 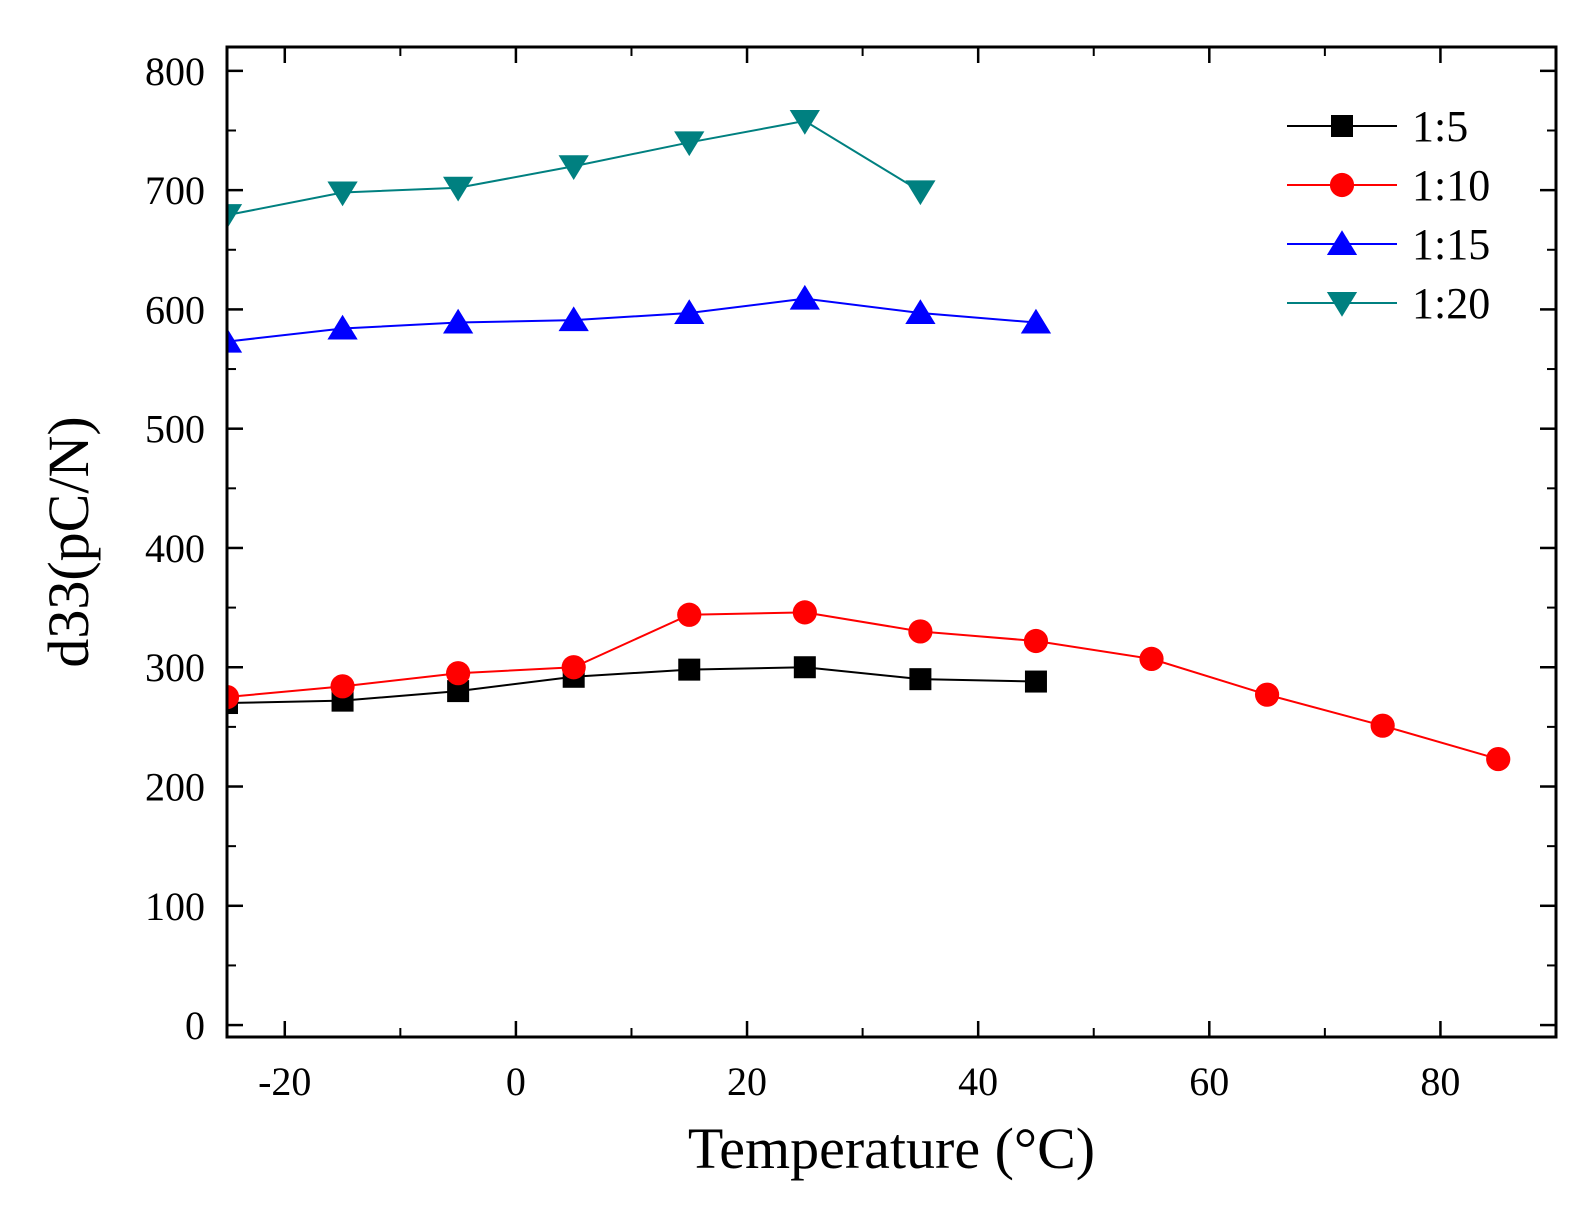 What do you see at coordinates (1451, 303) in the screenshot?
I see `legend-label-1-20: 1:20` at bounding box center [1451, 303].